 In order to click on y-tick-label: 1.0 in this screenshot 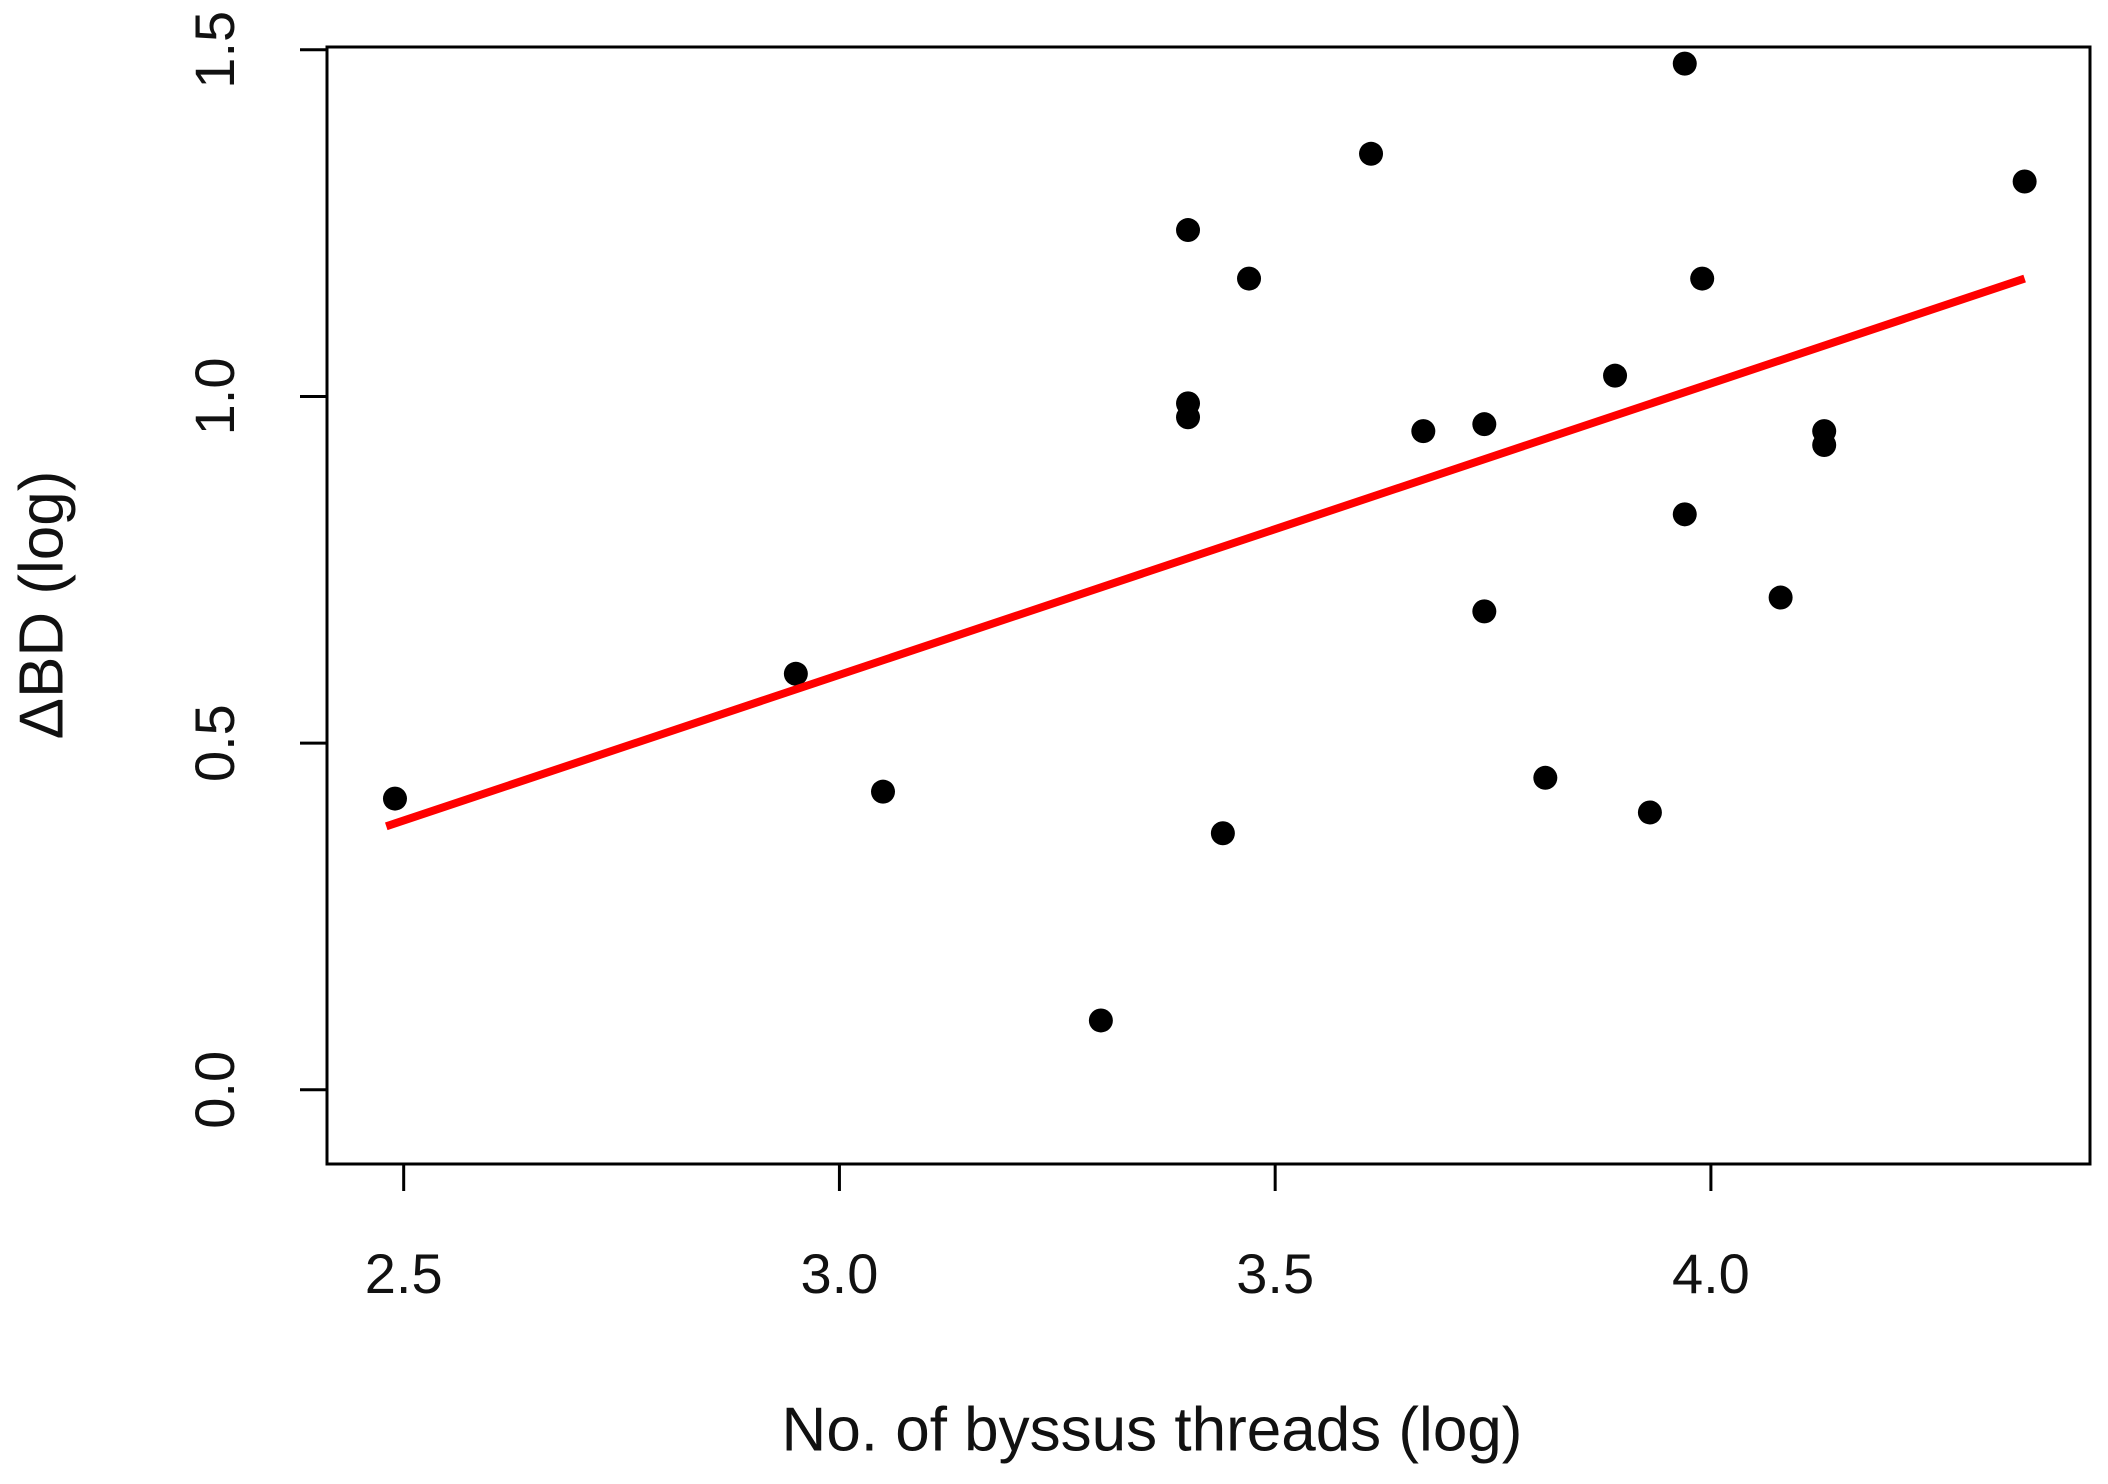, I will do `click(214, 397)`.